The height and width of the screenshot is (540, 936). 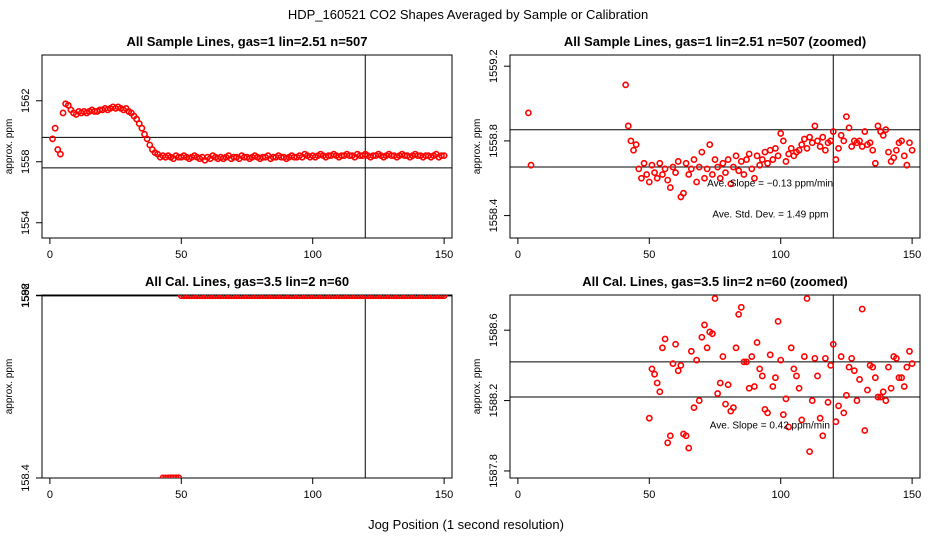 What do you see at coordinates (518, 495) in the screenshot?
I see `x-tick-label: 0` at bounding box center [518, 495].